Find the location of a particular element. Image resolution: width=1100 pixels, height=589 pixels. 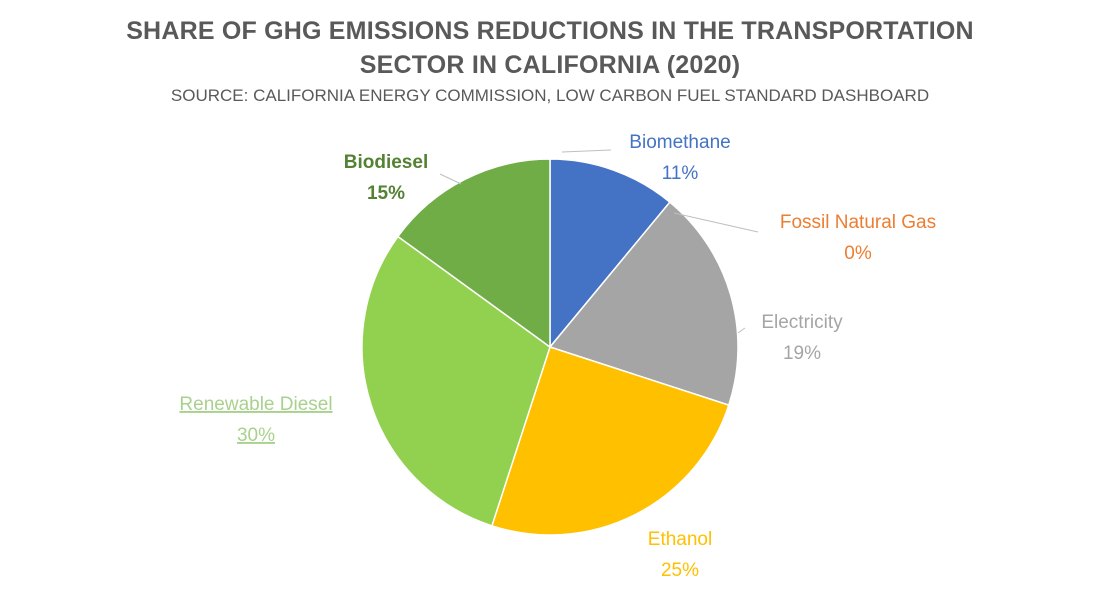

slice-name-ethanol: Ethanol is located at coordinates (680, 539).